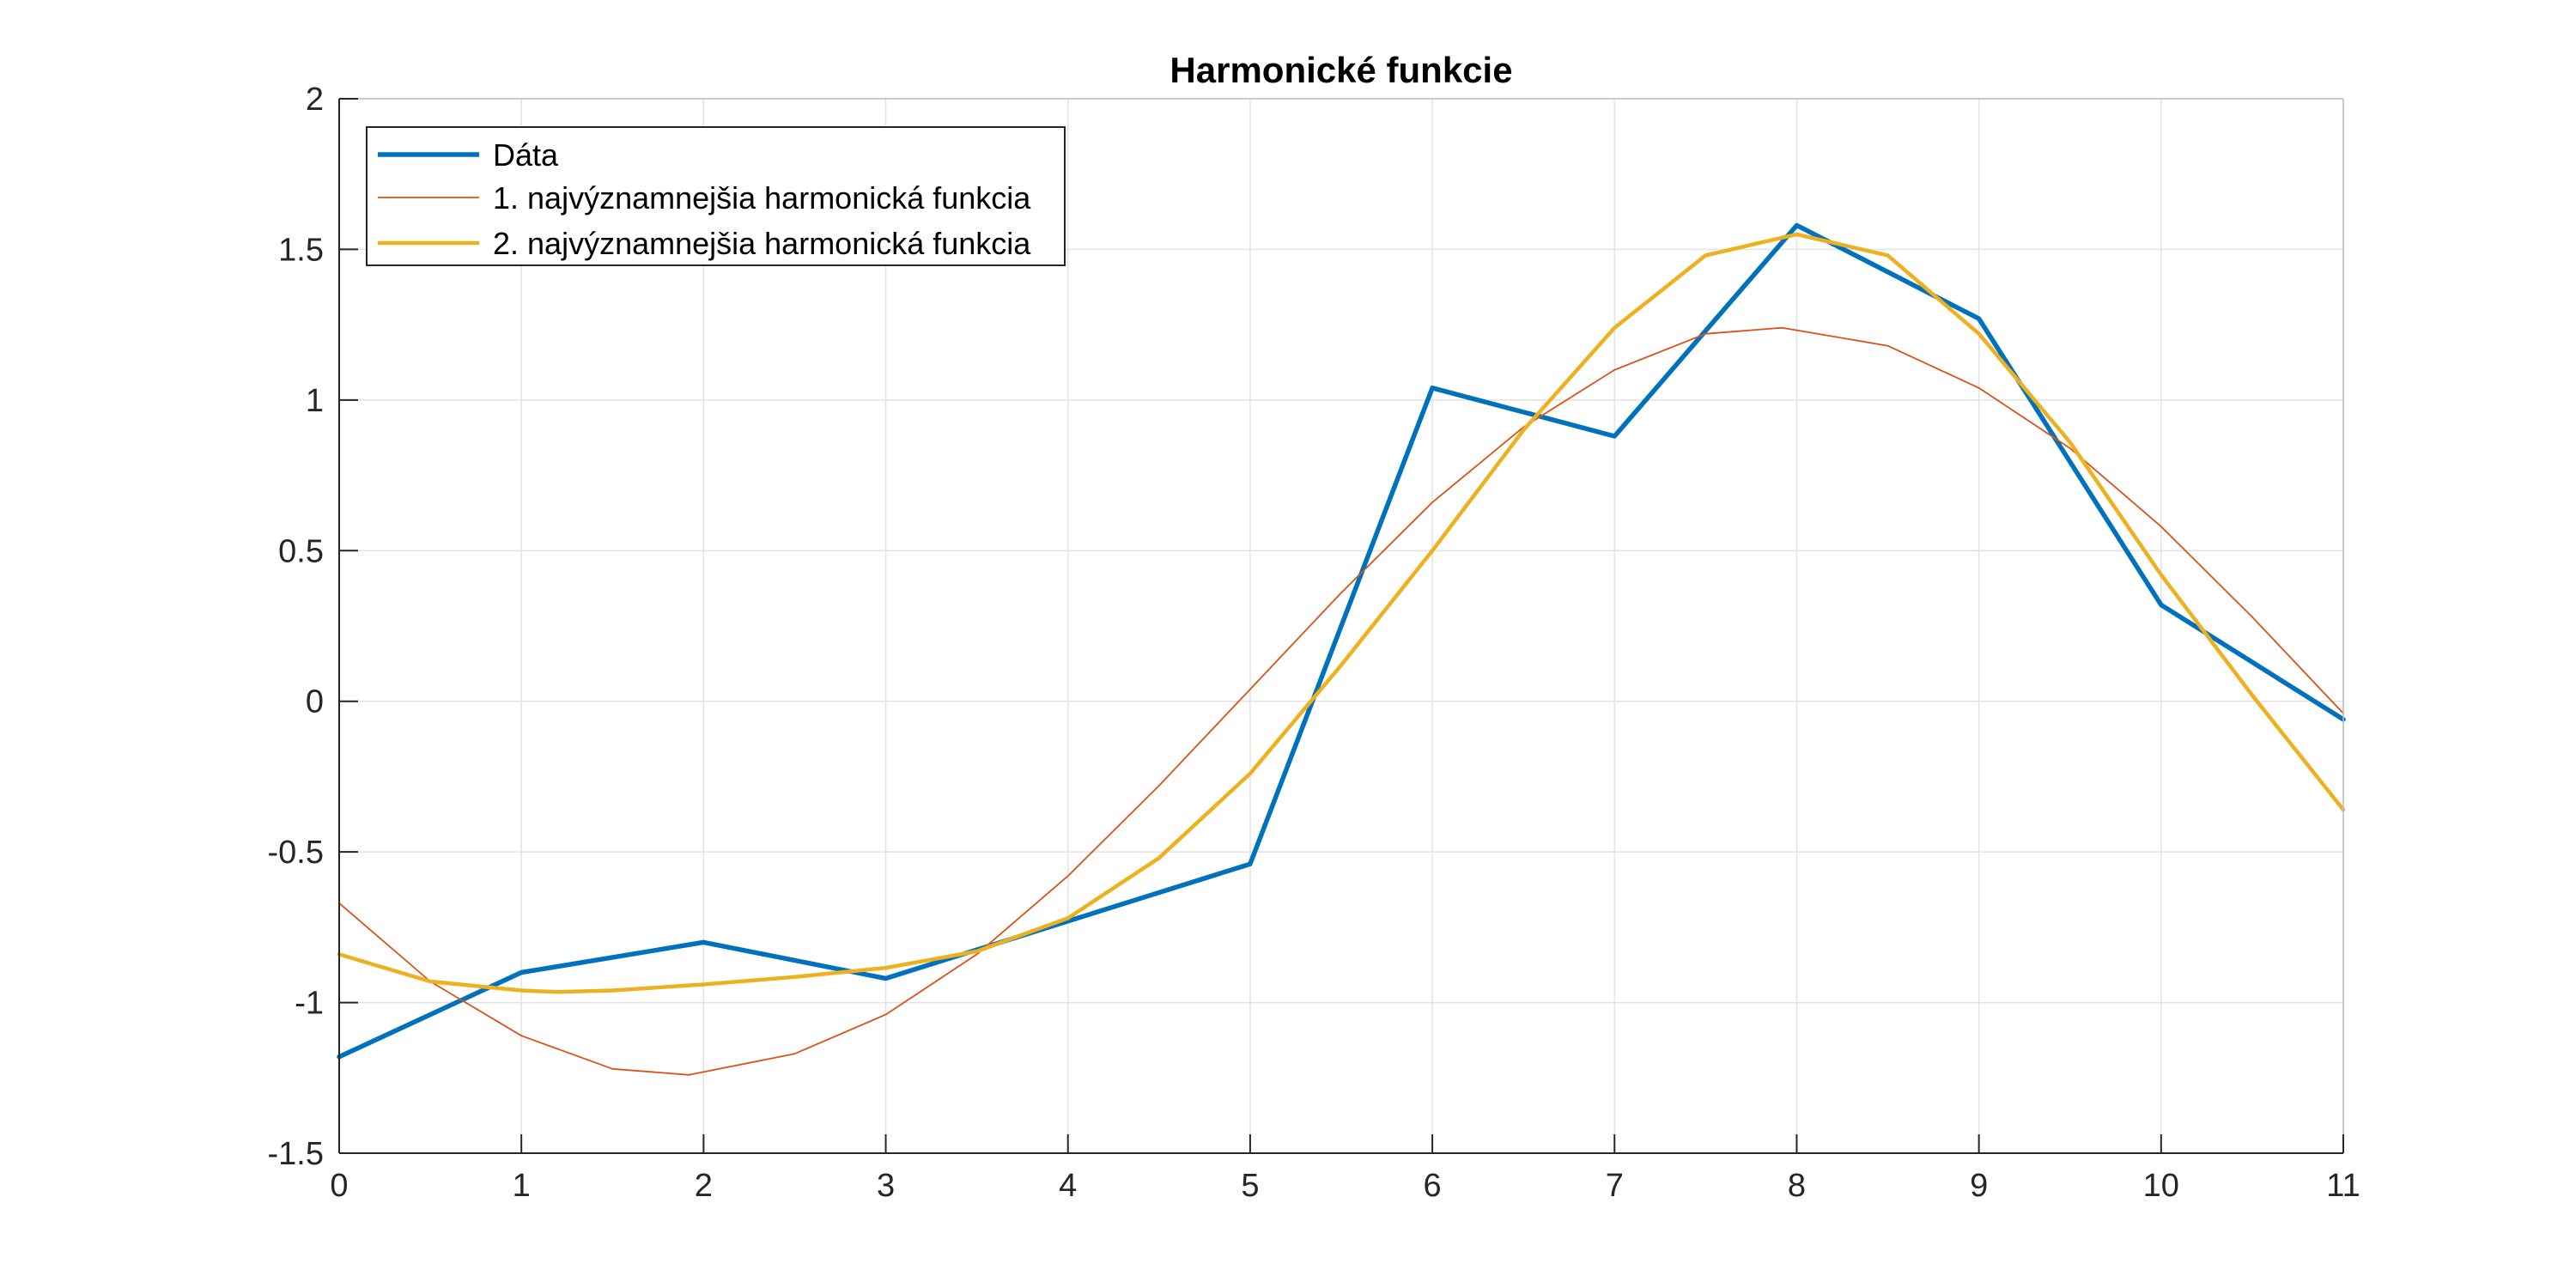  What do you see at coordinates (522, 1186) in the screenshot?
I see `x-tick-label: 1` at bounding box center [522, 1186].